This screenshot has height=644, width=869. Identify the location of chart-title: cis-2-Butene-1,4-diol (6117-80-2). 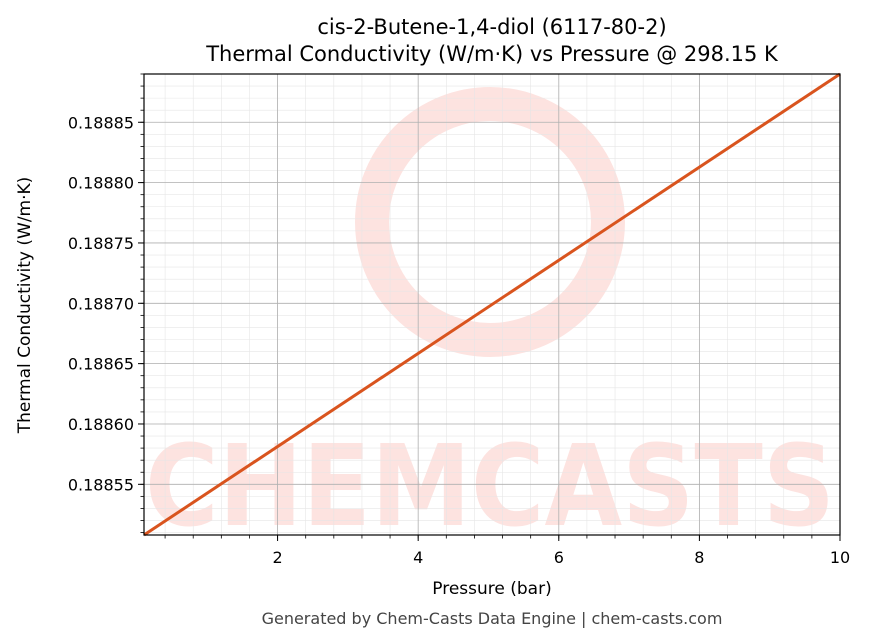
(491, 27).